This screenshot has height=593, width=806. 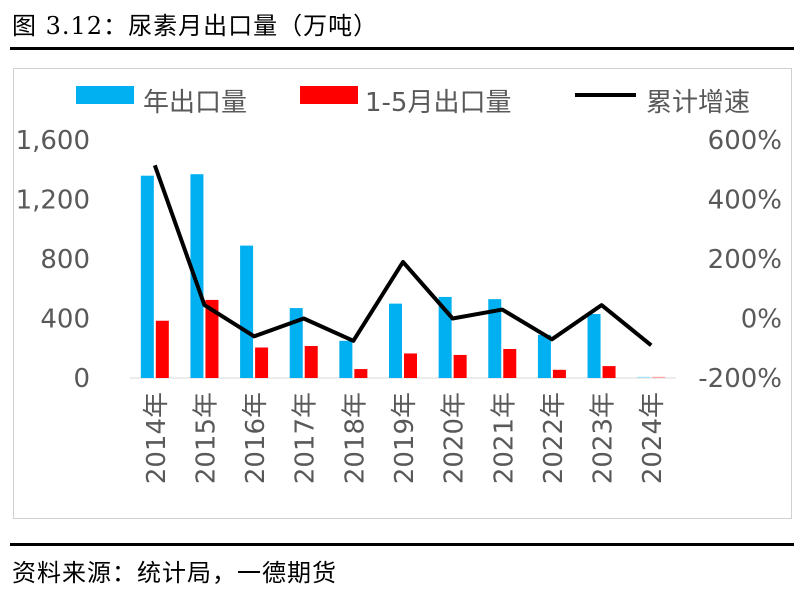 What do you see at coordinates (157, 438) in the screenshot?
I see `x-tick-label: 2014年` at bounding box center [157, 438].